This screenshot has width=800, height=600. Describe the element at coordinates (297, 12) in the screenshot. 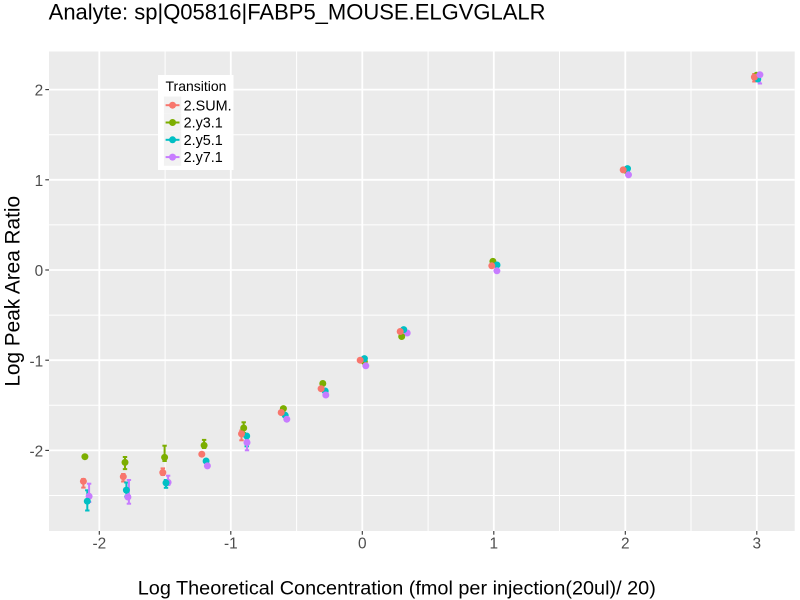

I see `svg-text:Analyte: sp|Q05816|FABP5_MOUSE: Analyte: sp|Q05816|FABP5_MOUSE.ELGVGLALR` at that location.